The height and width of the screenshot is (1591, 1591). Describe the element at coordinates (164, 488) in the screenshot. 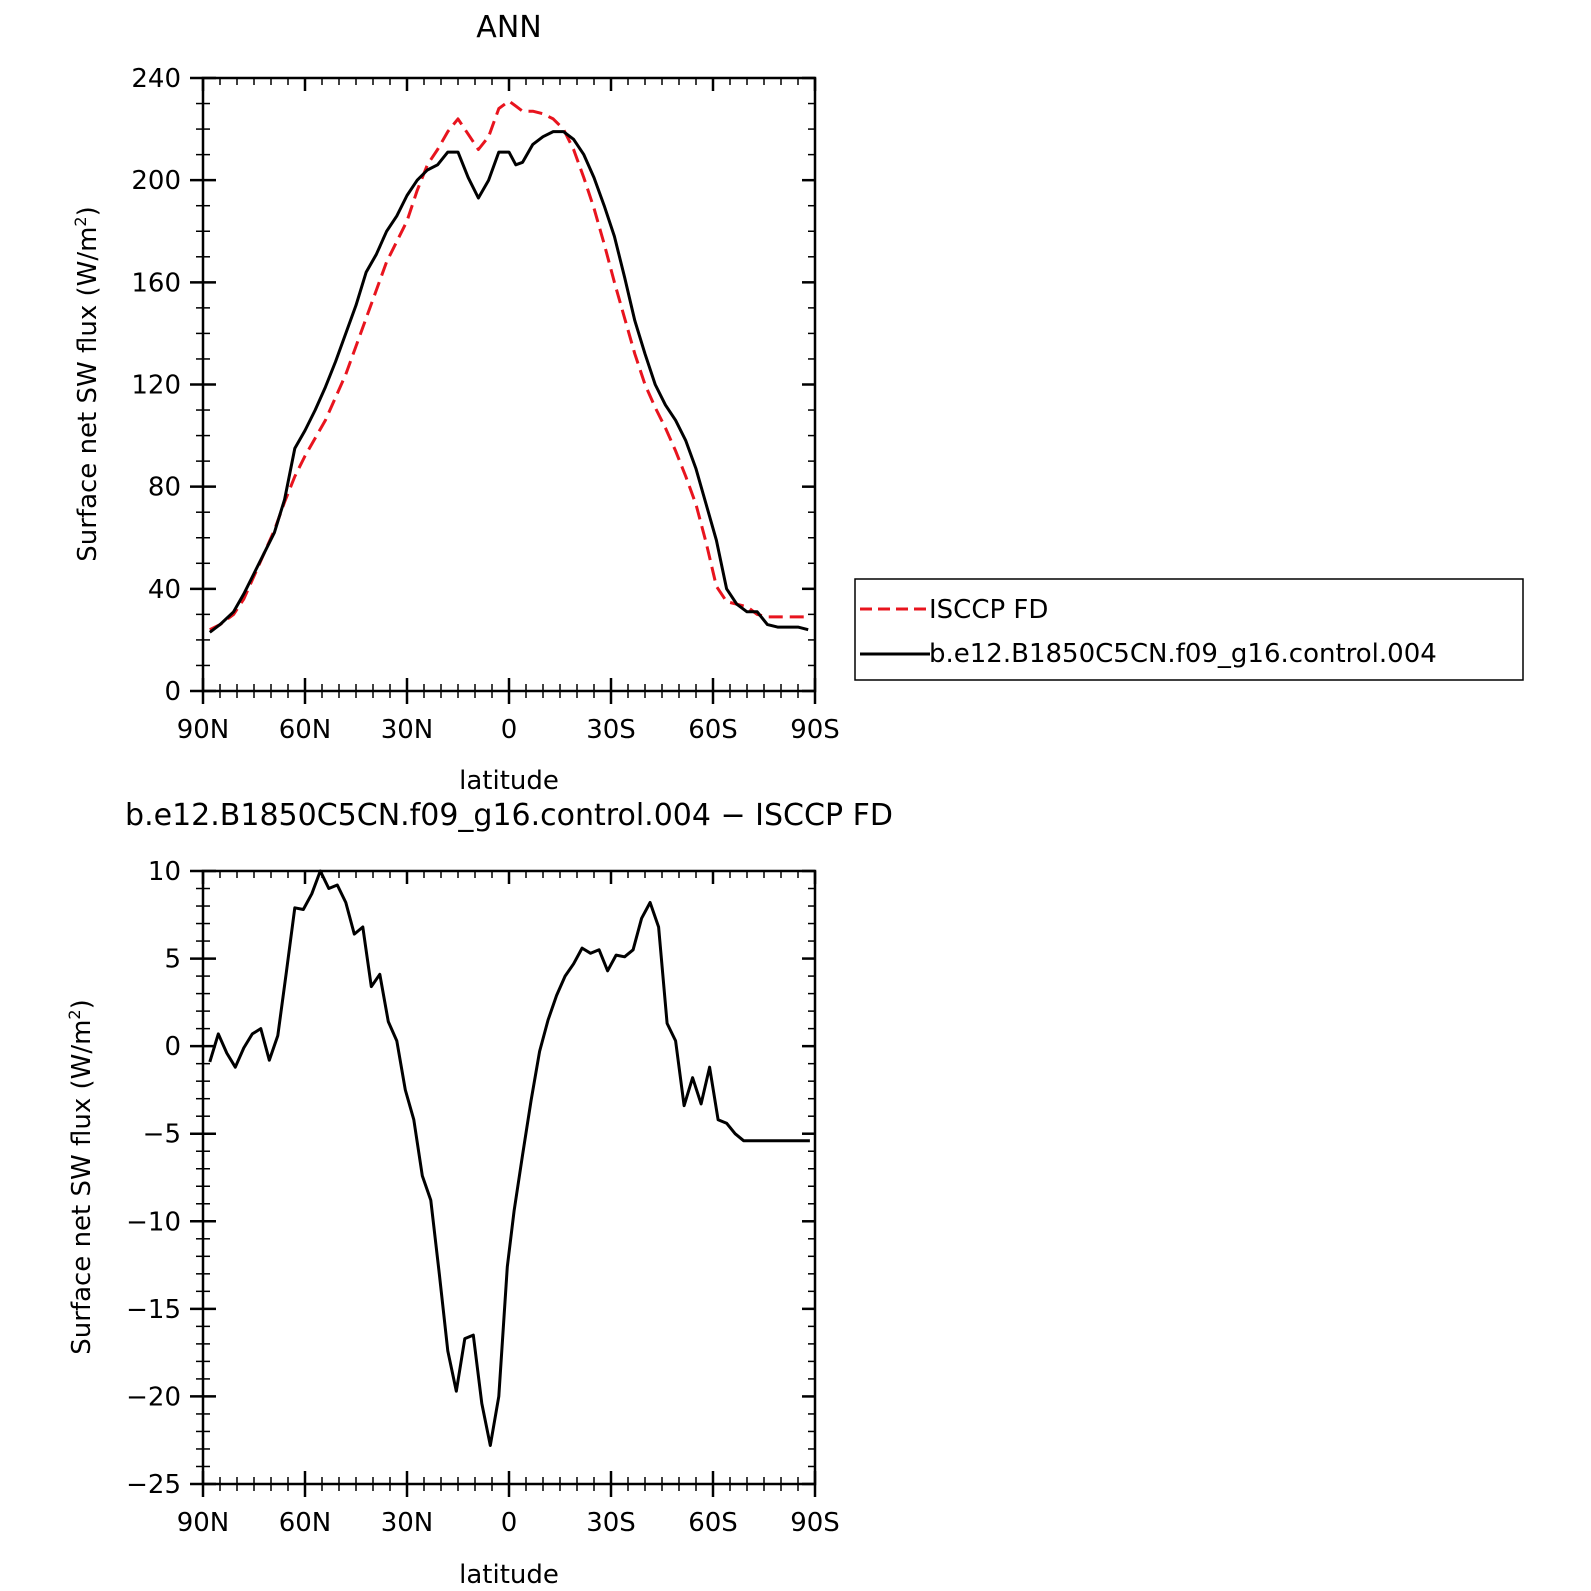

I see `chart-top-y-tick-label: 80` at that location.